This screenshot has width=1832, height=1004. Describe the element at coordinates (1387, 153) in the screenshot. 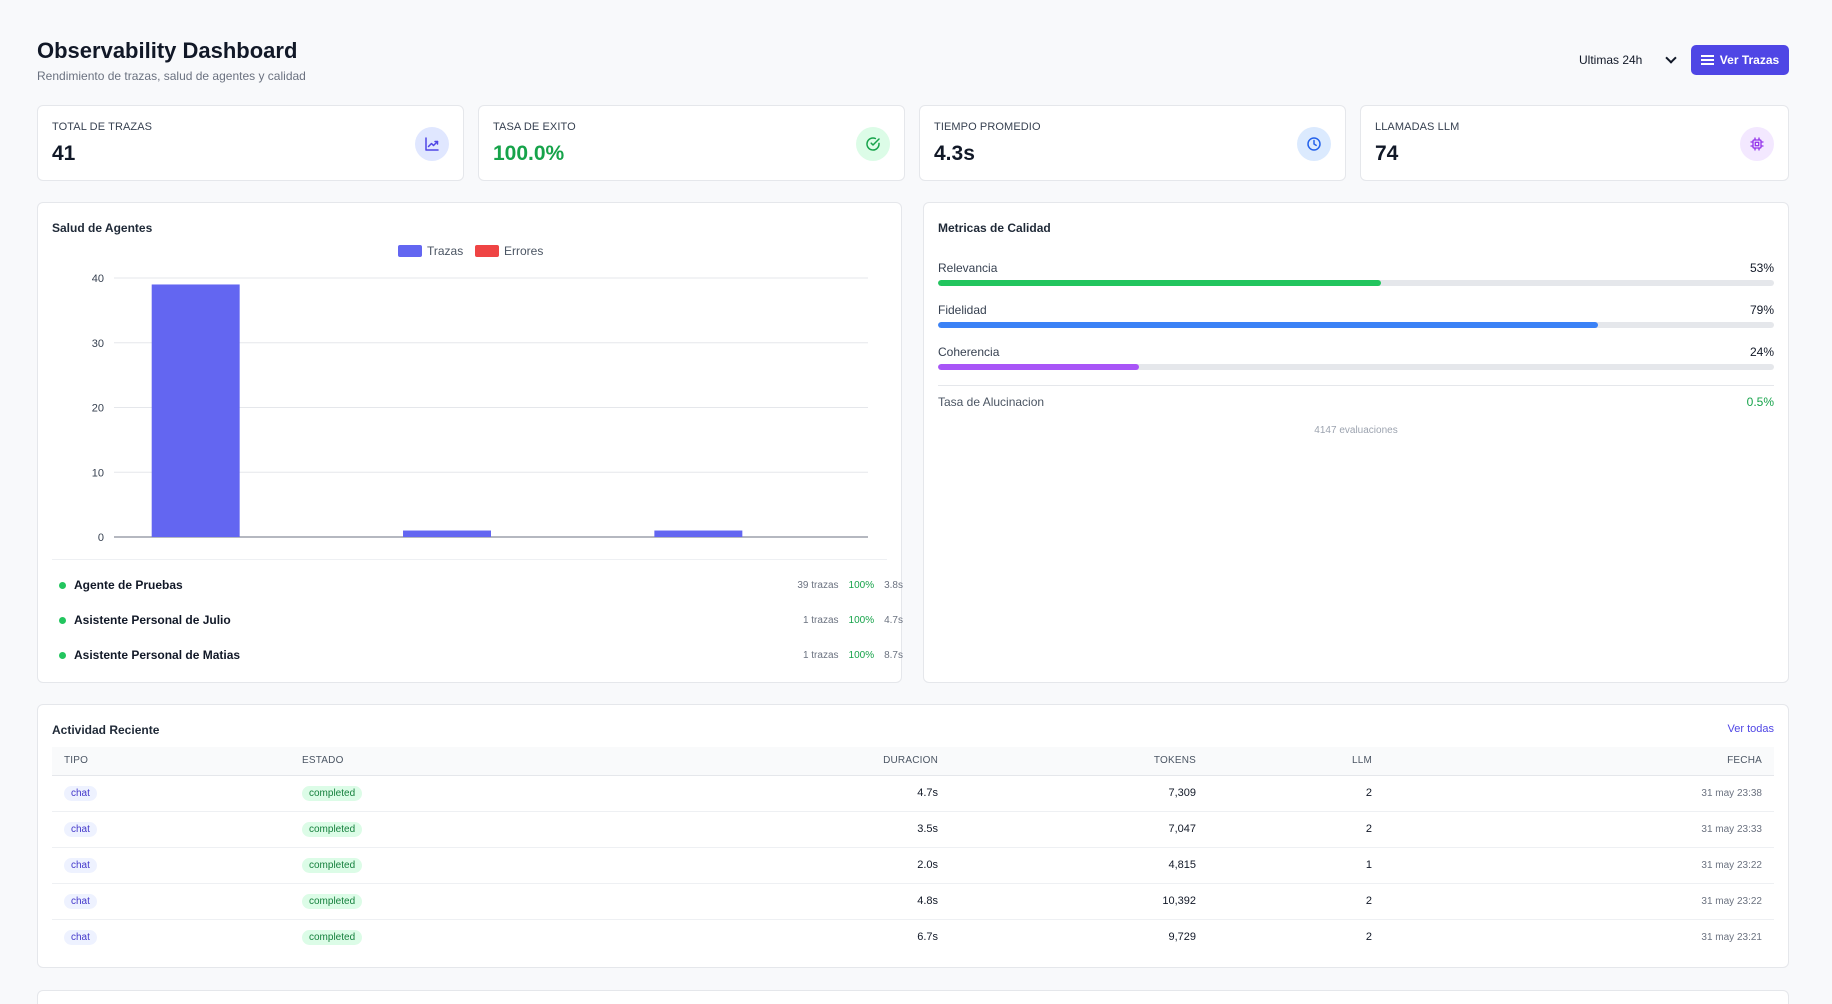

I see `stat-value: 74` at that location.